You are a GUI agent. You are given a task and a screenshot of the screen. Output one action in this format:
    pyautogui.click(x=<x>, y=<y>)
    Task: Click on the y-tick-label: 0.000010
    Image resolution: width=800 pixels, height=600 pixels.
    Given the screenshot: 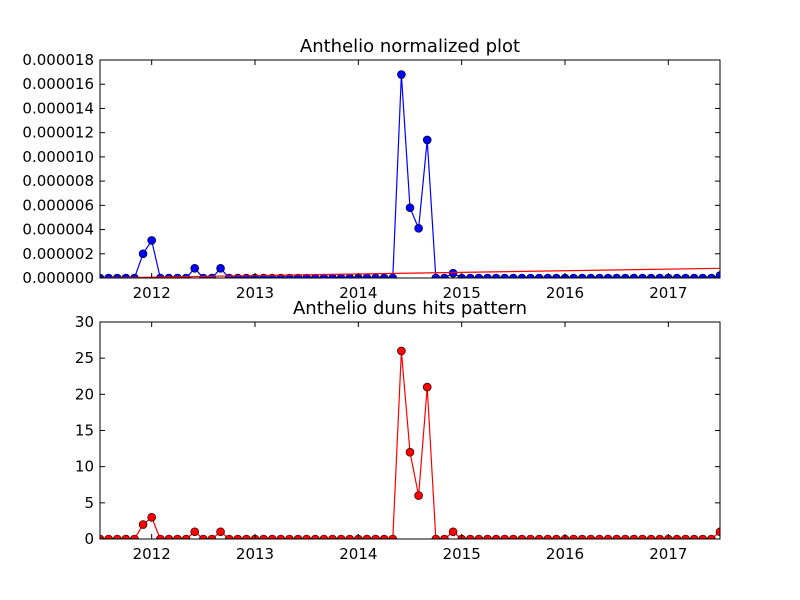 What is the action you would take?
    pyautogui.click(x=58, y=157)
    